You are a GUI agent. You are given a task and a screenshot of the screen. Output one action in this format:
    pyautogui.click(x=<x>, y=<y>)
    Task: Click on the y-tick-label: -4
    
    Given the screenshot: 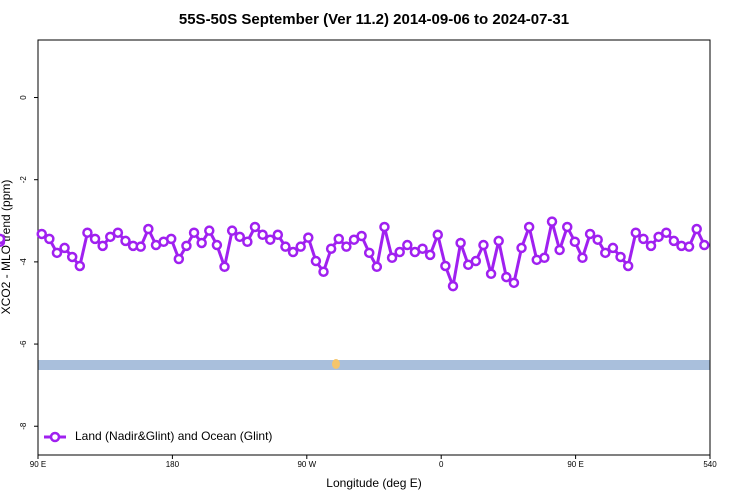 What is the action you would take?
    pyautogui.click(x=23, y=262)
    